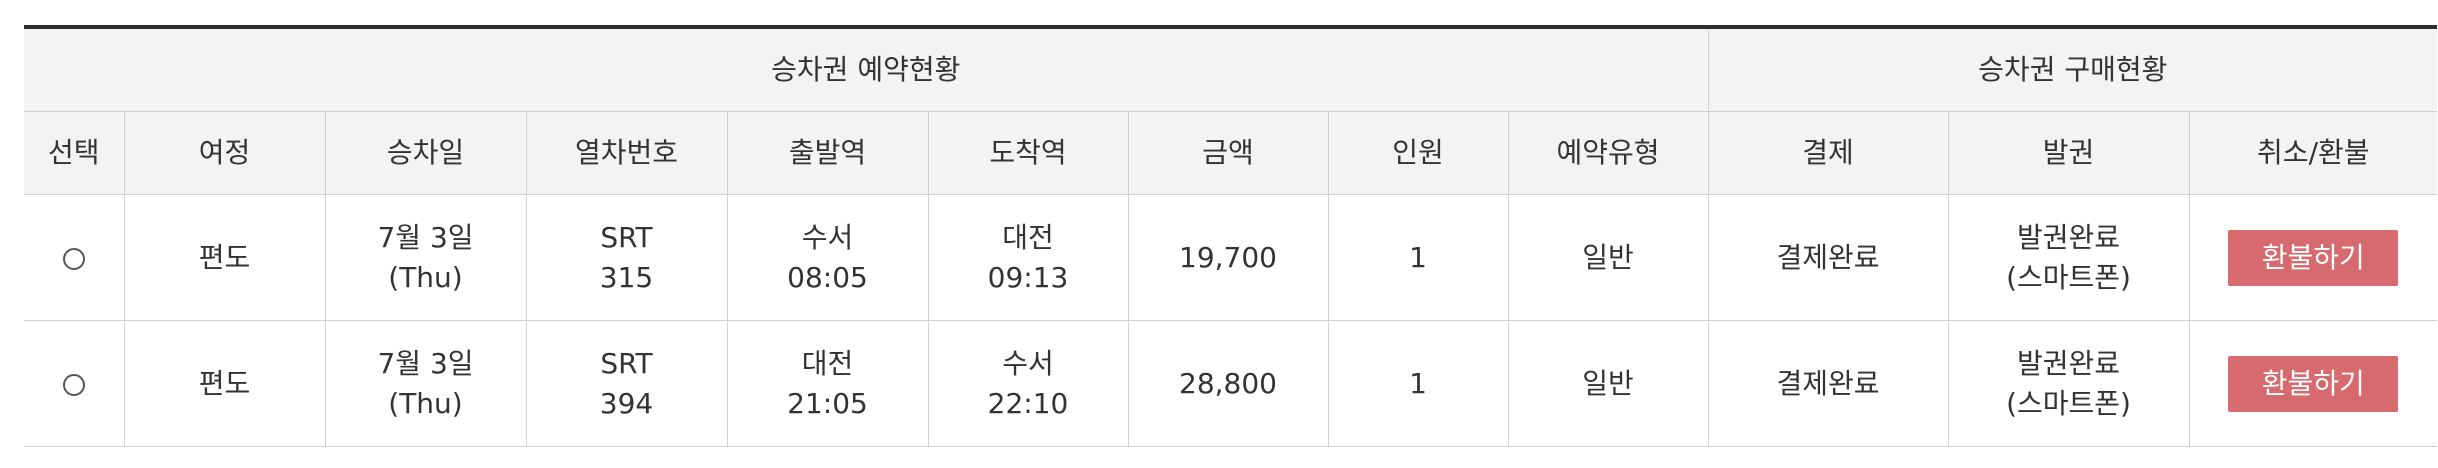 Image resolution: width=2438 pixels, height=468 pixels. I want to click on arrival-station: 수서, so click(1028, 363).